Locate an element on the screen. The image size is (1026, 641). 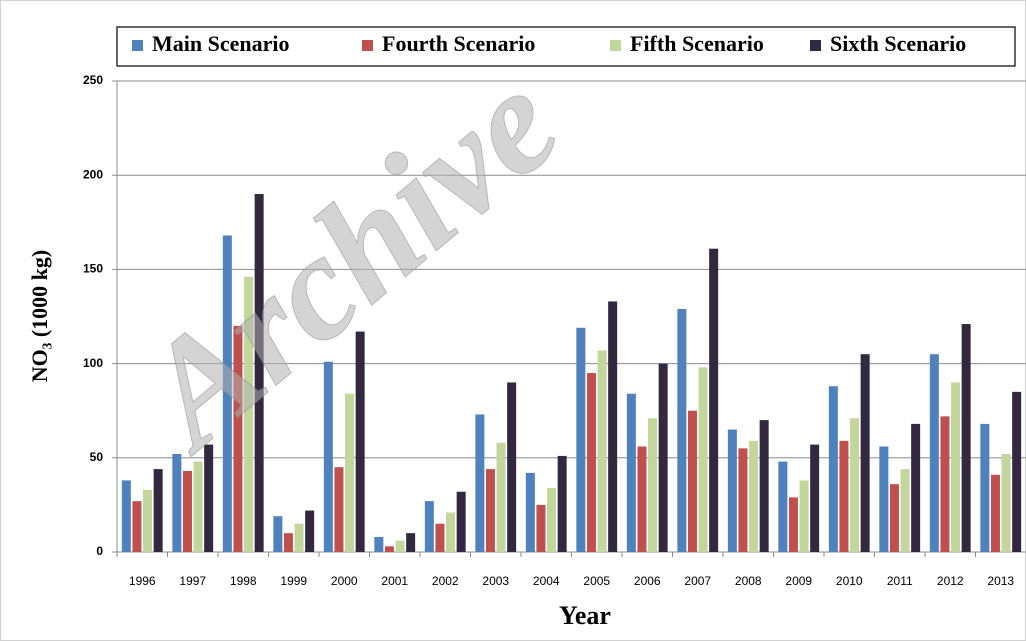
x-tick-label: 2013 is located at coordinates (1000, 581).